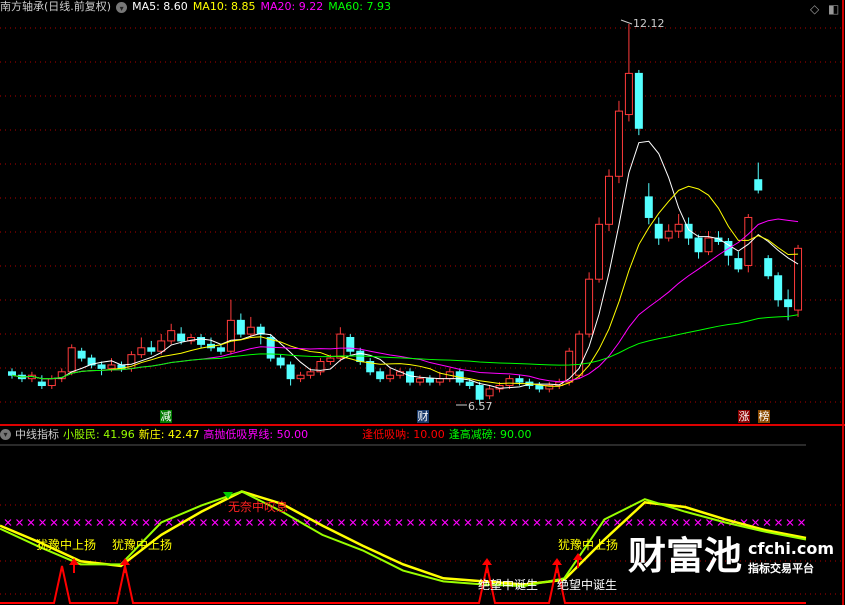  What do you see at coordinates (781, 568) in the screenshot?
I see `watermark-tagline: 指标交易平台` at bounding box center [781, 568].